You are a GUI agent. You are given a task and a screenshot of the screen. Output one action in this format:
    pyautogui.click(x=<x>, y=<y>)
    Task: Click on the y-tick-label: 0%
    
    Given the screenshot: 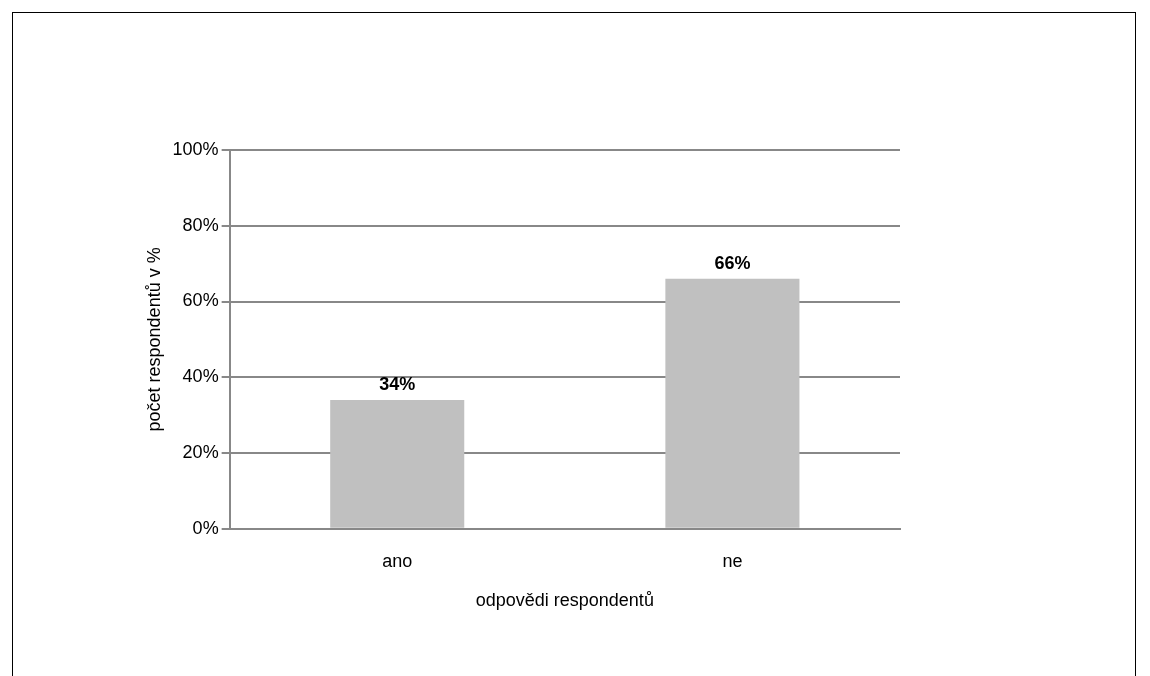 What is the action you would take?
    pyautogui.click(x=205, y=527)
    